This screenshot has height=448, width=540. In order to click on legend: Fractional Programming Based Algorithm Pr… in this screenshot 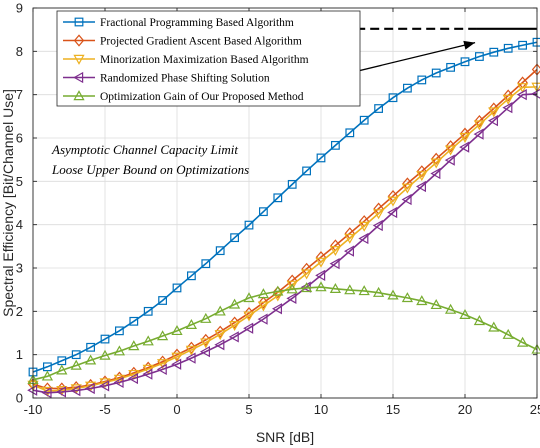, I will do `click(208, 58)`.